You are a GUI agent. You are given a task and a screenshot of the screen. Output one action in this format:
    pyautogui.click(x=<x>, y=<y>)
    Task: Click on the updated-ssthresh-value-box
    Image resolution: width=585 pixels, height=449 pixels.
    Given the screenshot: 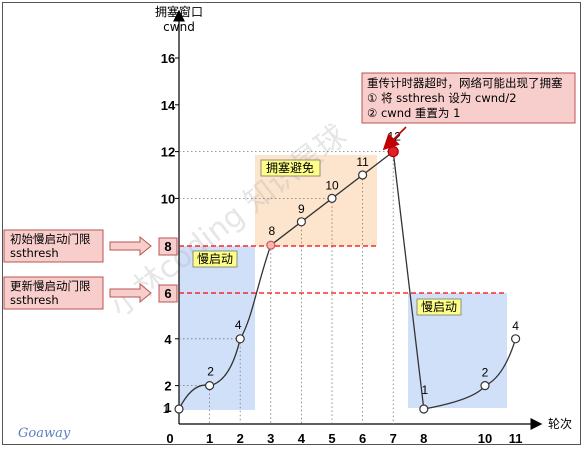 What is the action you would take?
    pyautogui.click(x=168, y=293)
    